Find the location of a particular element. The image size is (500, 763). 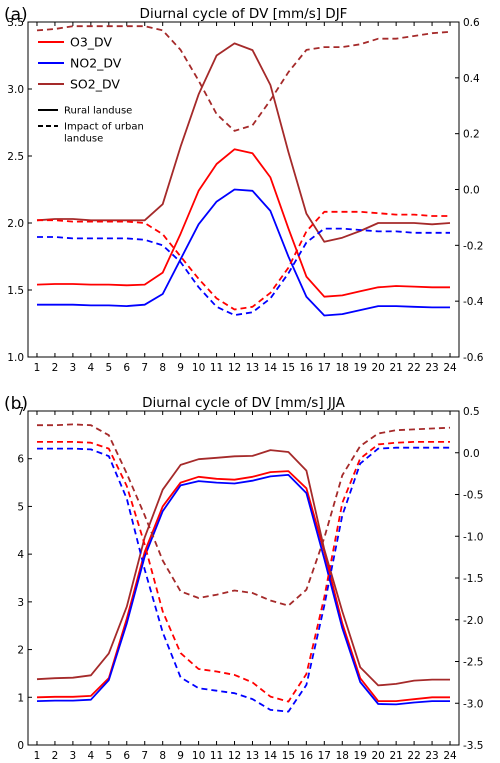

y2-tick-label: -0.2 is located at coordinates (473, 246).